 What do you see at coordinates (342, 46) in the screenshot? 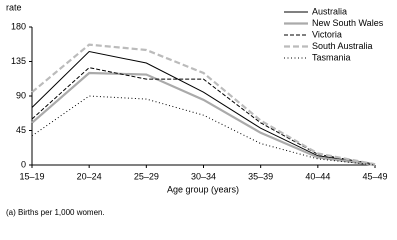
I see `legend-label: South Australia` at bounding box center [342, 46].